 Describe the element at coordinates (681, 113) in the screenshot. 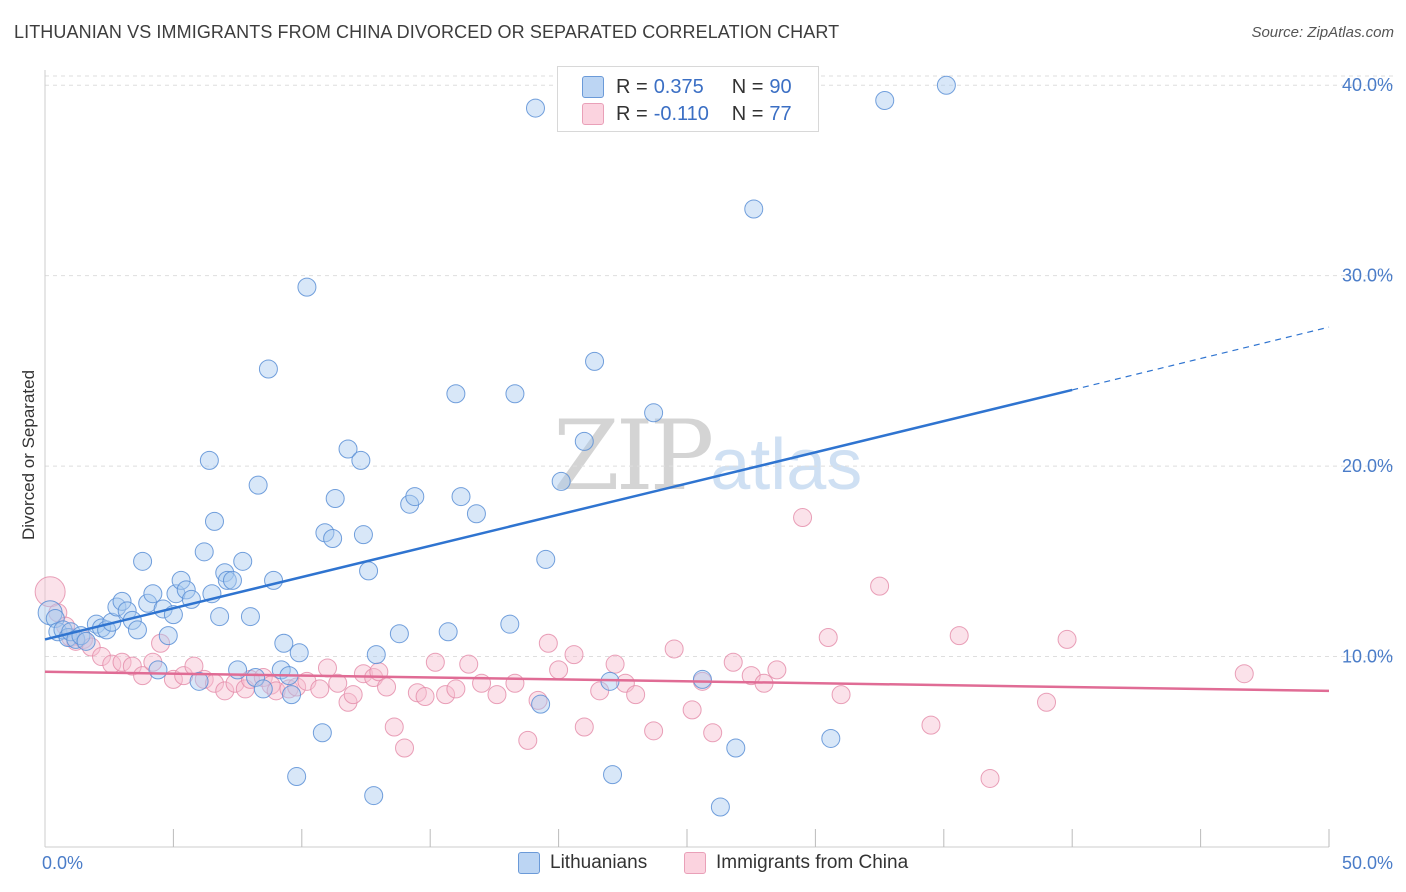

I see `legend-r-value: -0.110` at that location.